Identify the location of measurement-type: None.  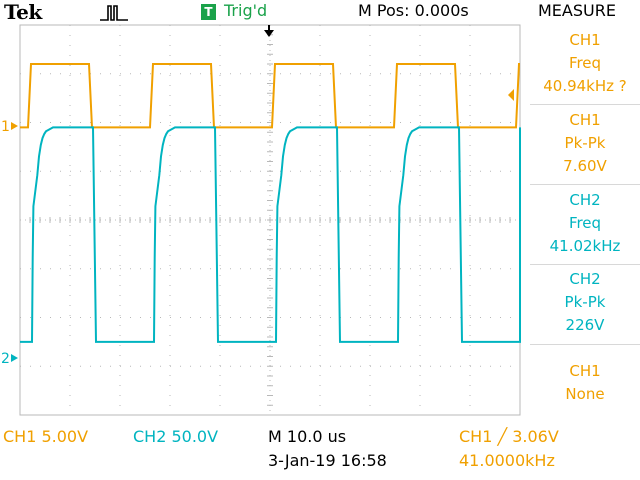
(585, 394).